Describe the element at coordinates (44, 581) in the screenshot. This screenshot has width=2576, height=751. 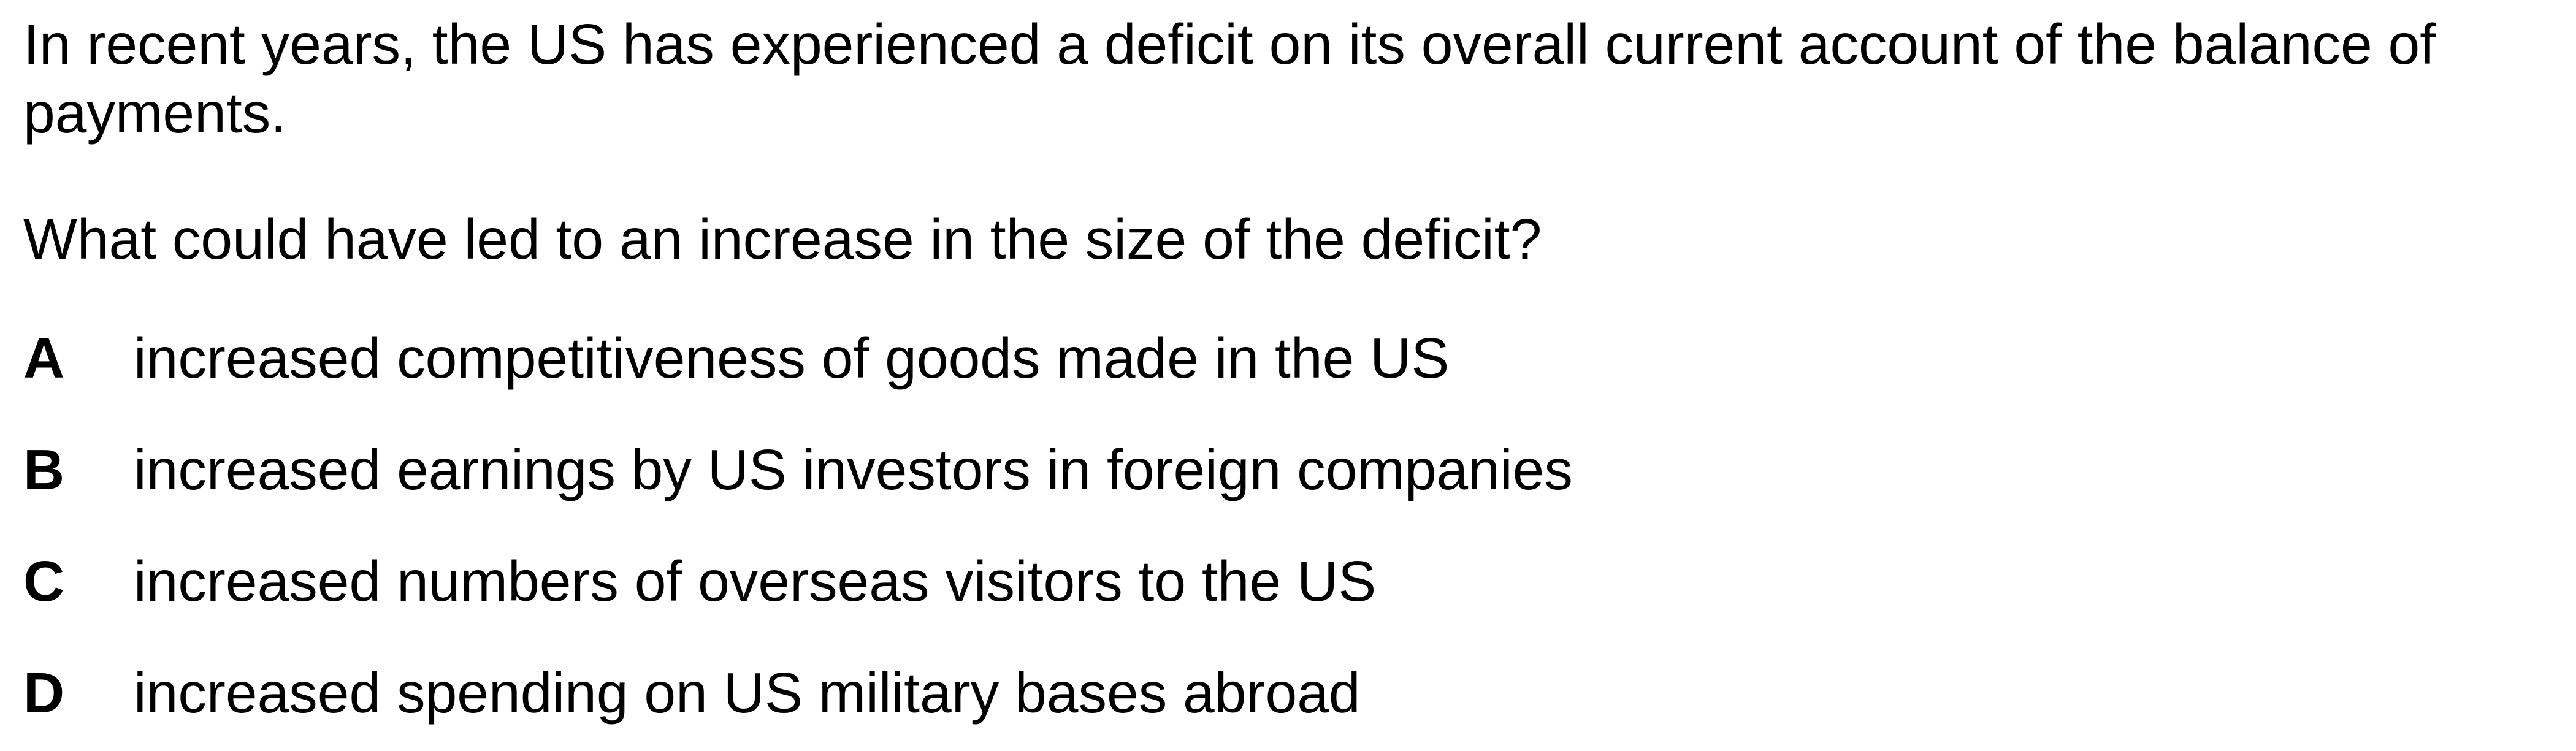
I see `option-letter: C` at that location.